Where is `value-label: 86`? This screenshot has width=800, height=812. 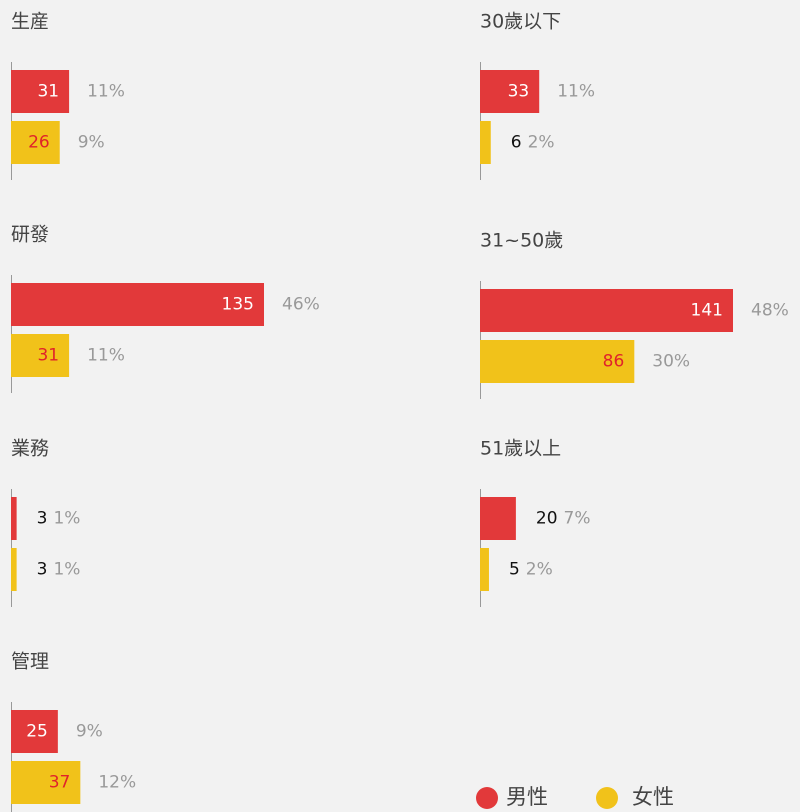 value-label: 86 is located at coordinates (614, 362).